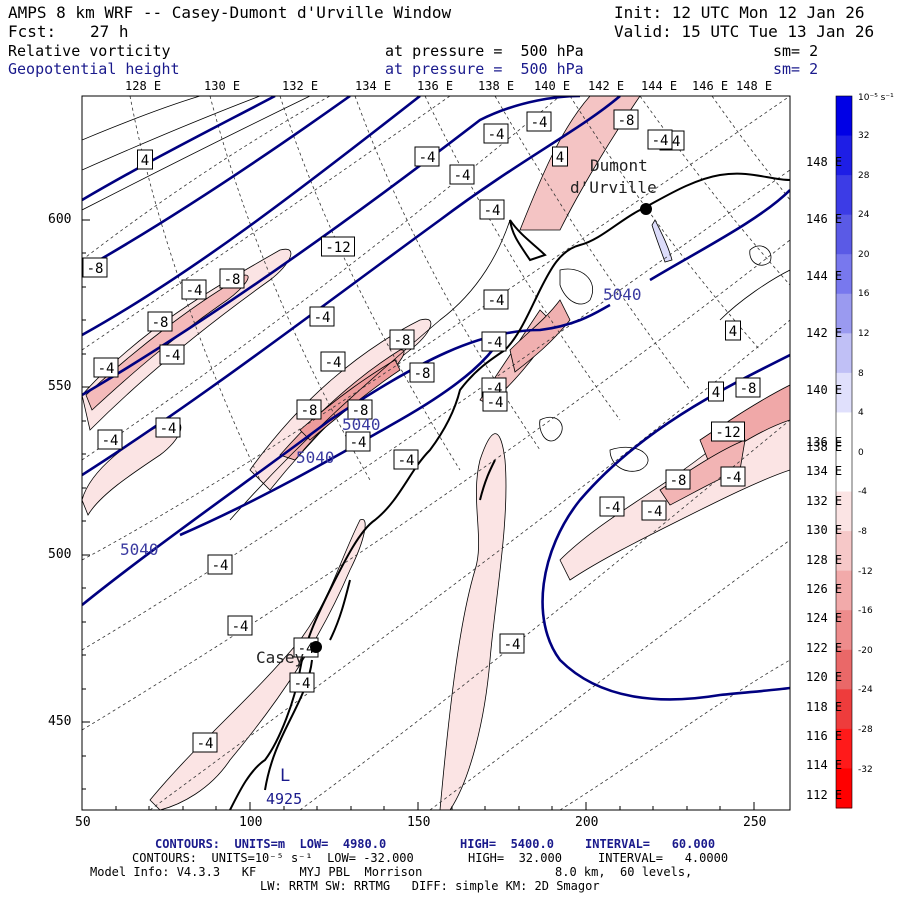  What do you see at coordinates (251, 822) in the screenshot?
I see `x-label-100: 100` at bounding box center [251, 822].